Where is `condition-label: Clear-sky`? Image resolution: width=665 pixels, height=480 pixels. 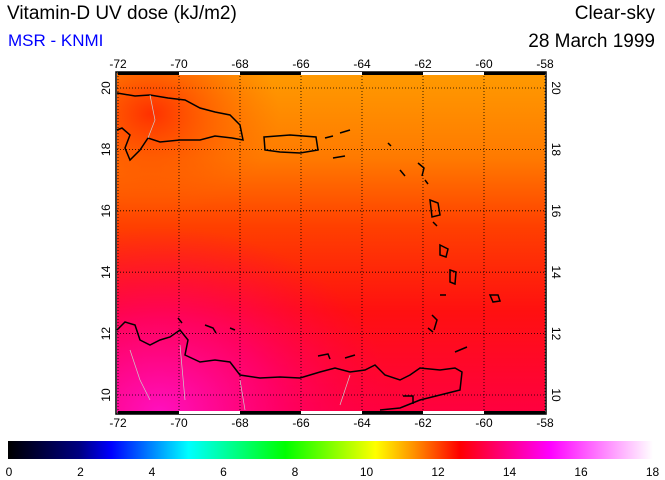 condition-label: Clear-sky is located at coordinates (614, 13).